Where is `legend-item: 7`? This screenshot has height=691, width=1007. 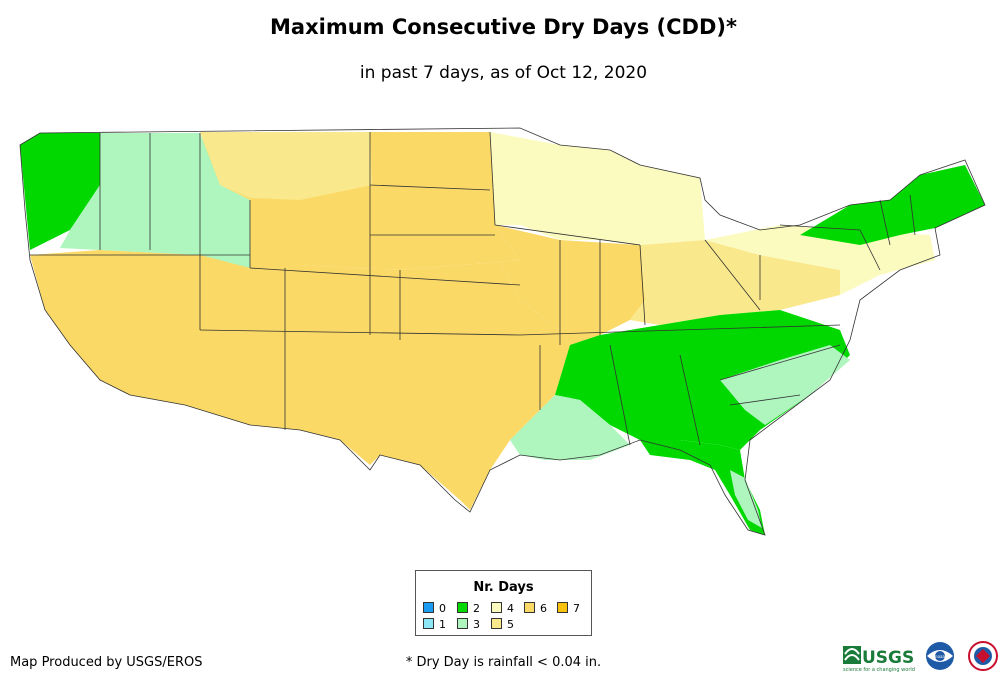 legend-item: 7 is located at coordinates (568, 608).